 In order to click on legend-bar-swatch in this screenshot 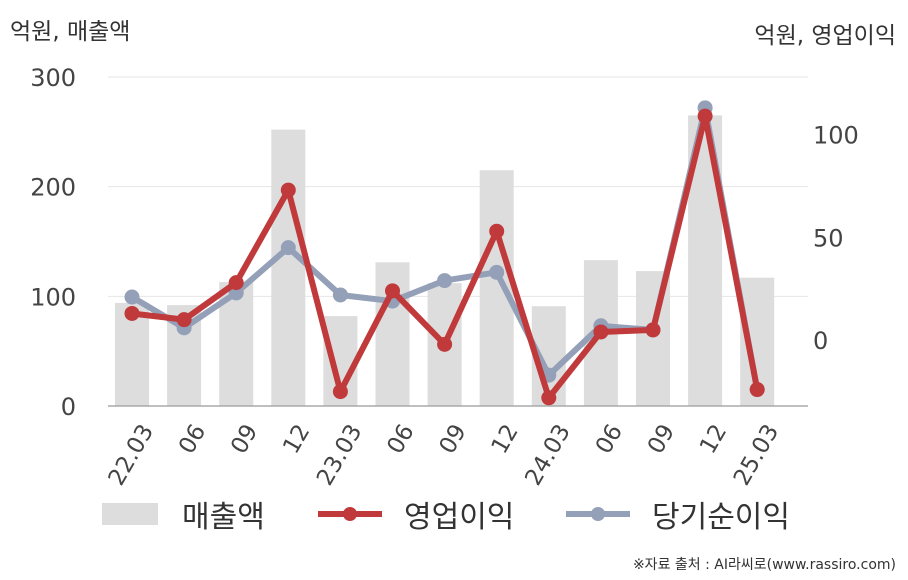, I will do `click(130, 514)`.